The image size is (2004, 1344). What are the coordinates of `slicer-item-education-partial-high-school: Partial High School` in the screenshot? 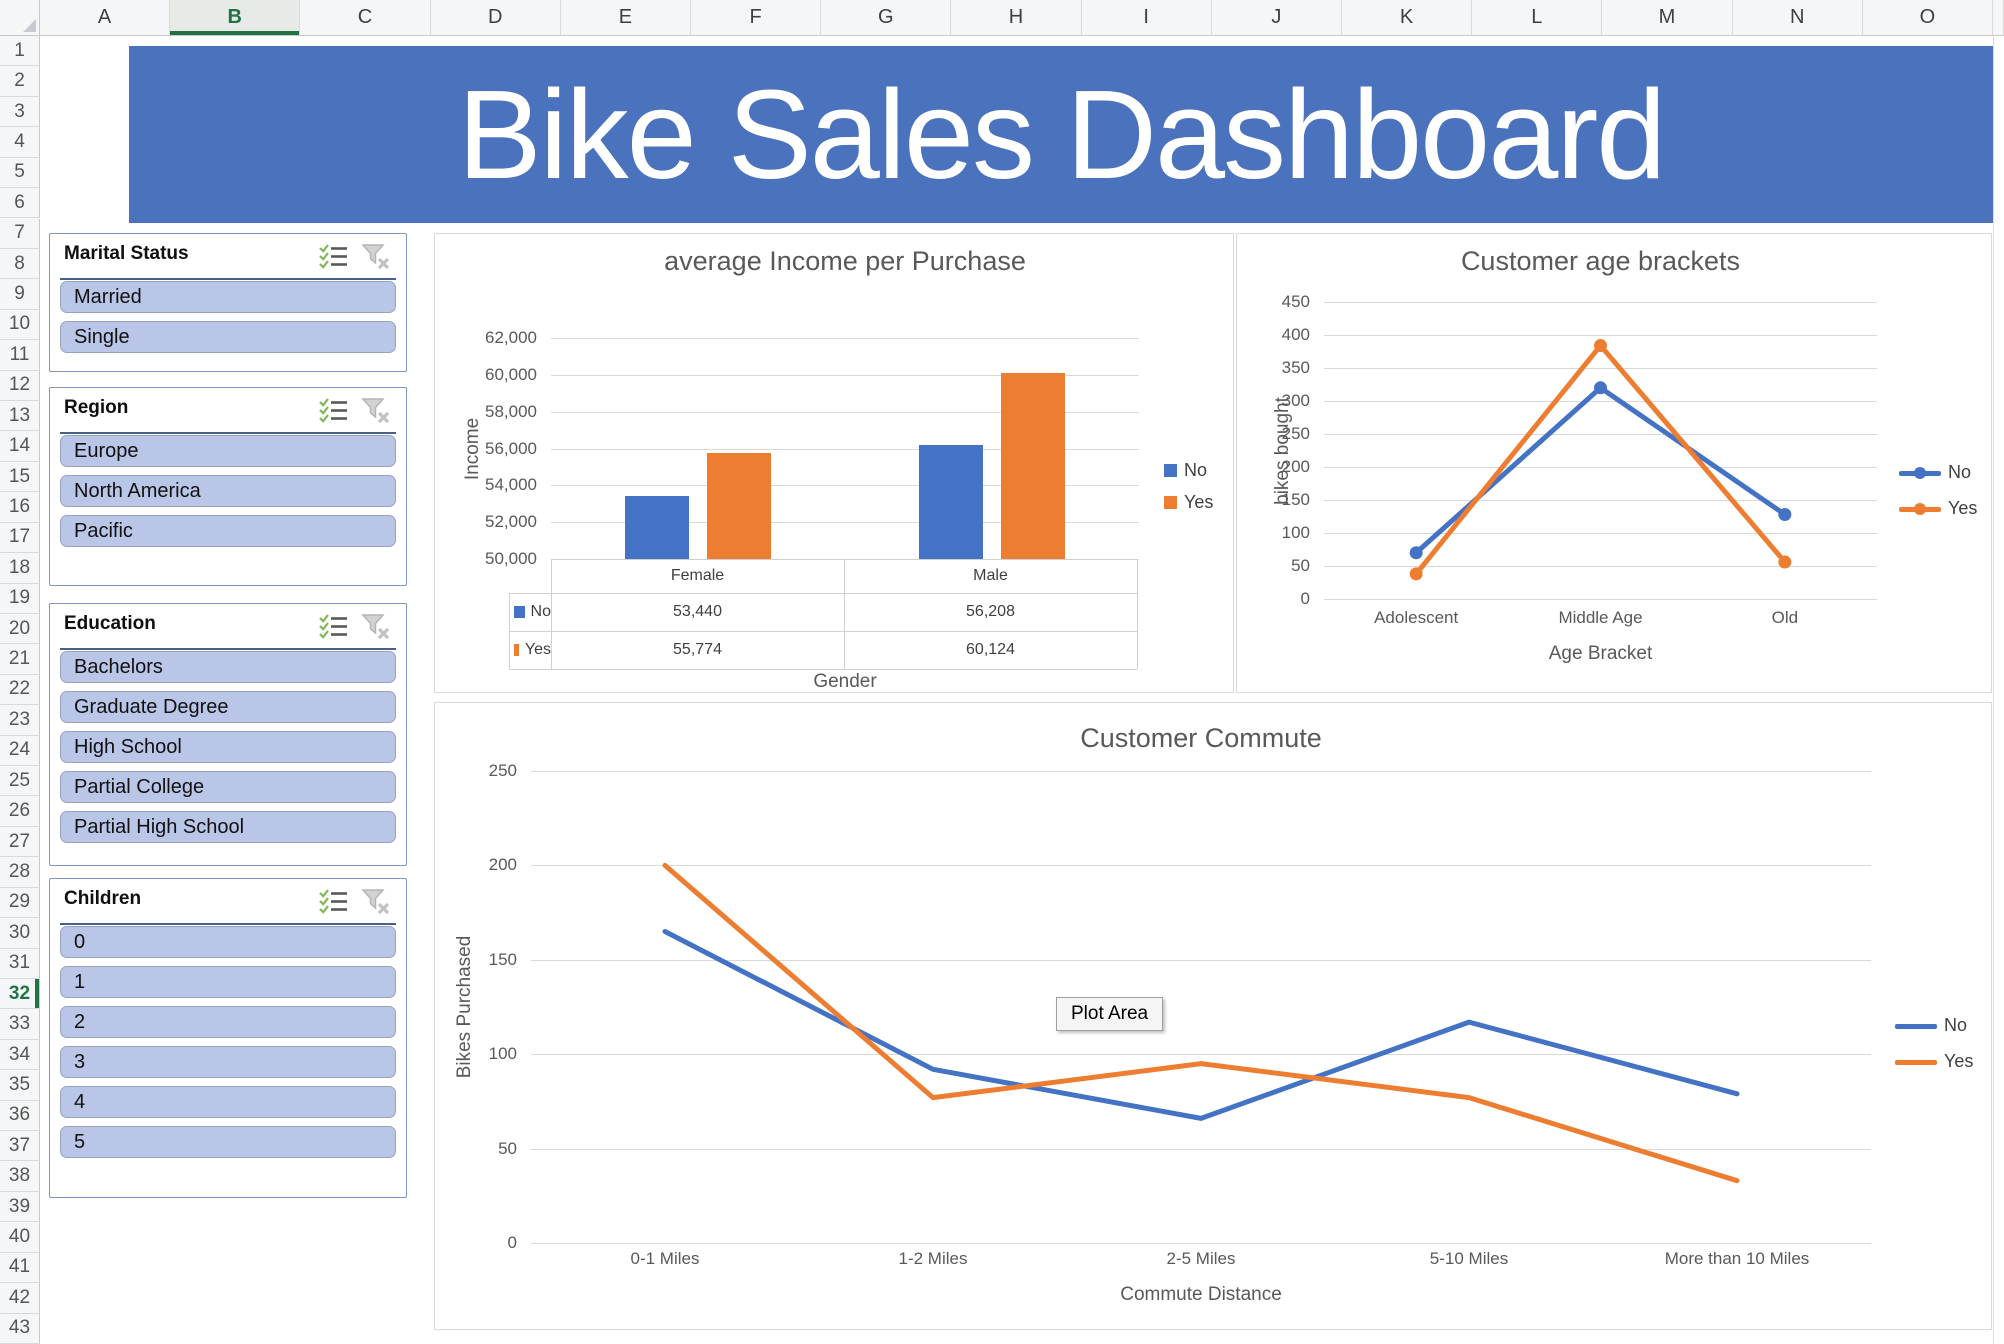 It's located at (228, 827).